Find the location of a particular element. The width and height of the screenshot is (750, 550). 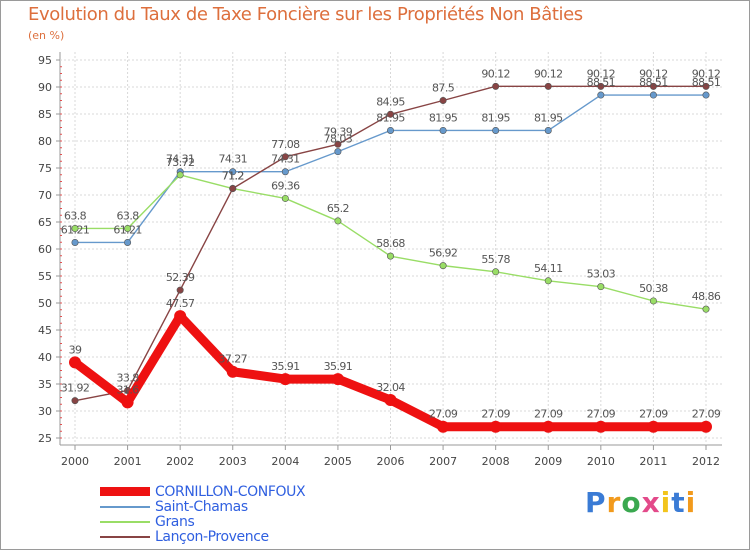

data-label: 58.68 is located at coordinates (390, 243).